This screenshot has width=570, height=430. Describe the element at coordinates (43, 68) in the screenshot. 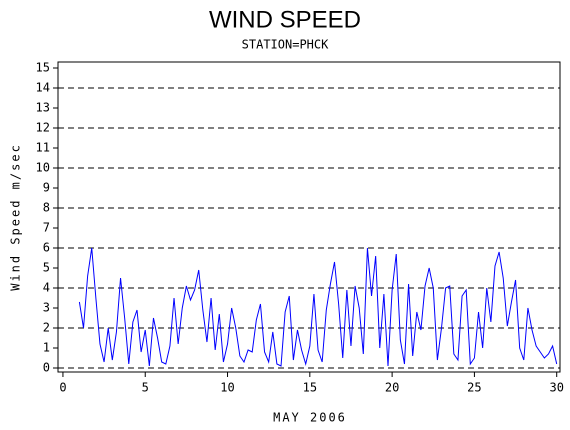

I see `y-tick-label: 15` at that location.